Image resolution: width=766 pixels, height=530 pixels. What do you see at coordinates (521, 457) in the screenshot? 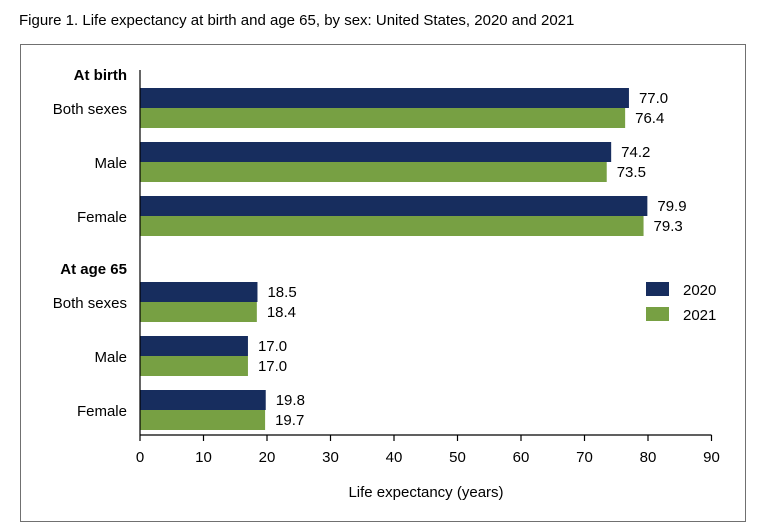
I see `x-tick-label: 60` at bounding box center [521, 457].